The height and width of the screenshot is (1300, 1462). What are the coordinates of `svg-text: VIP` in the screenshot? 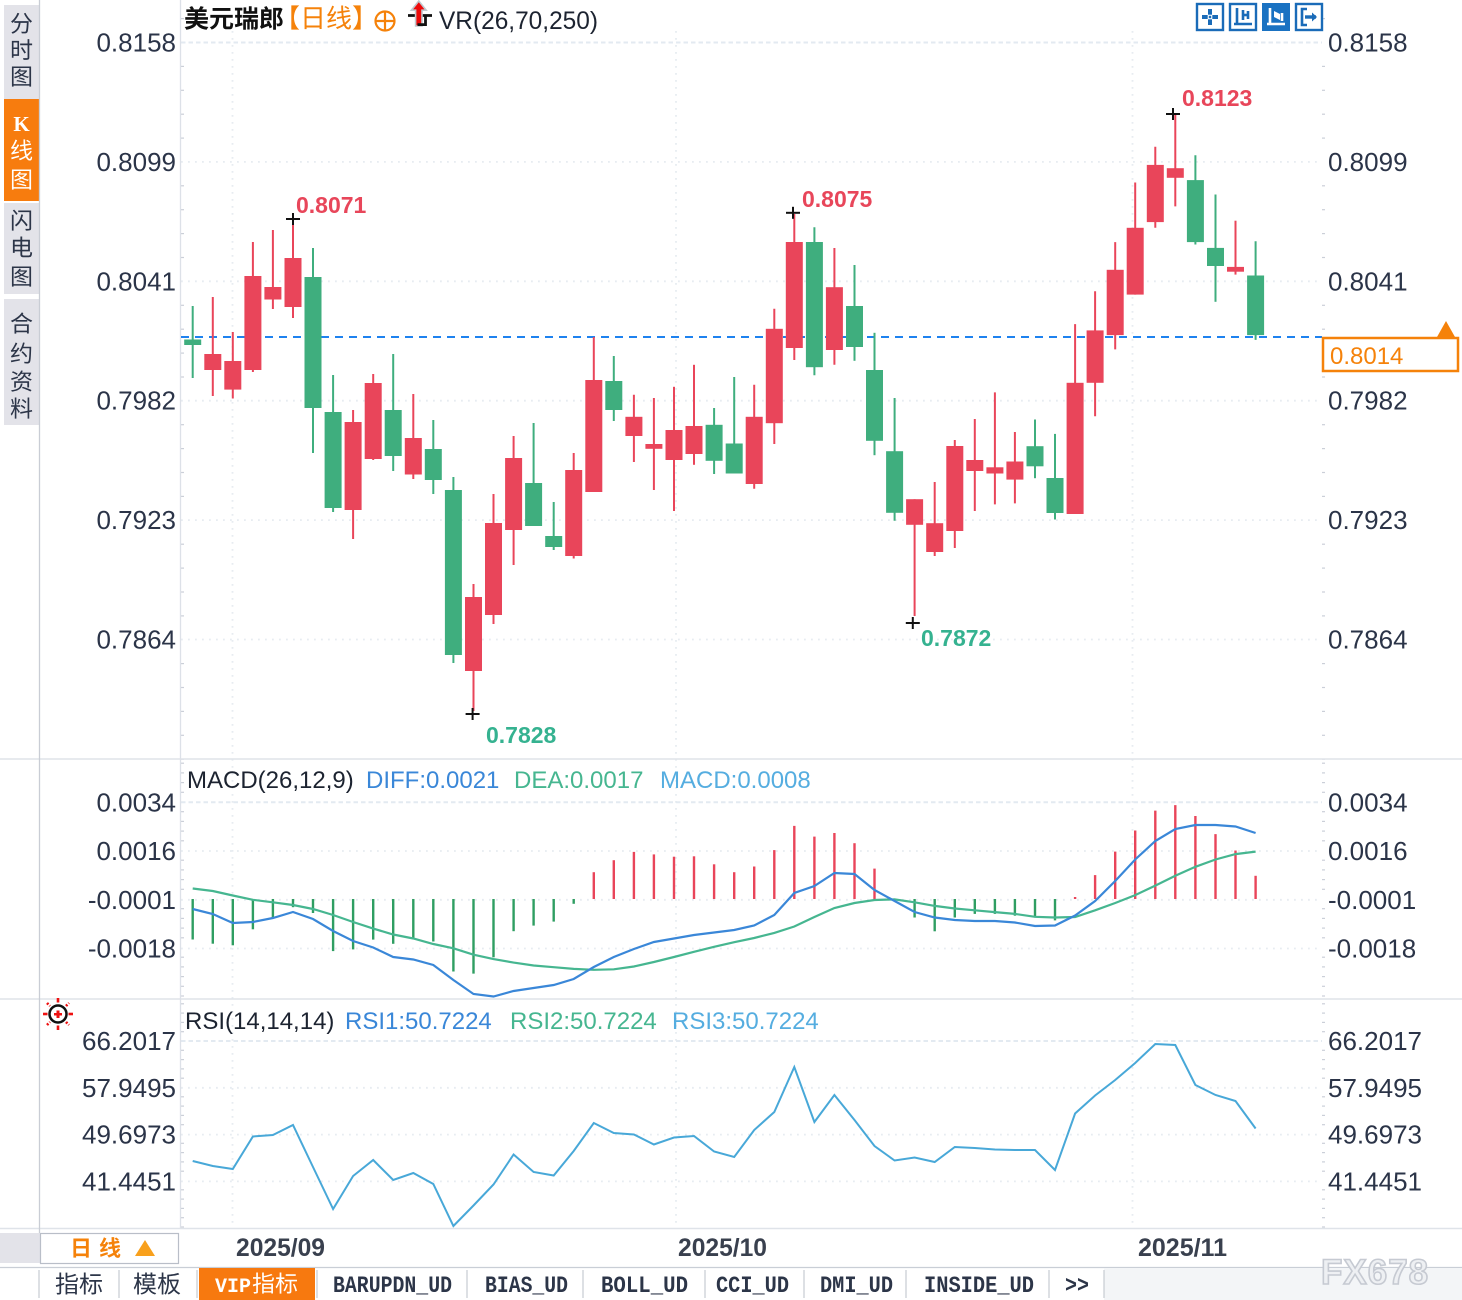 It's located at (233, 1287).